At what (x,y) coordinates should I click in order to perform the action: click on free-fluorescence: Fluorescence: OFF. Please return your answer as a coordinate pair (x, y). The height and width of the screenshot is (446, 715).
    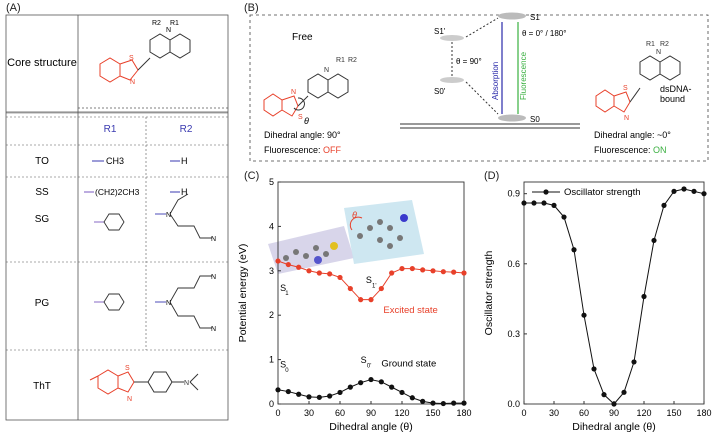
    Looking at the image, I should click on (303, 150).